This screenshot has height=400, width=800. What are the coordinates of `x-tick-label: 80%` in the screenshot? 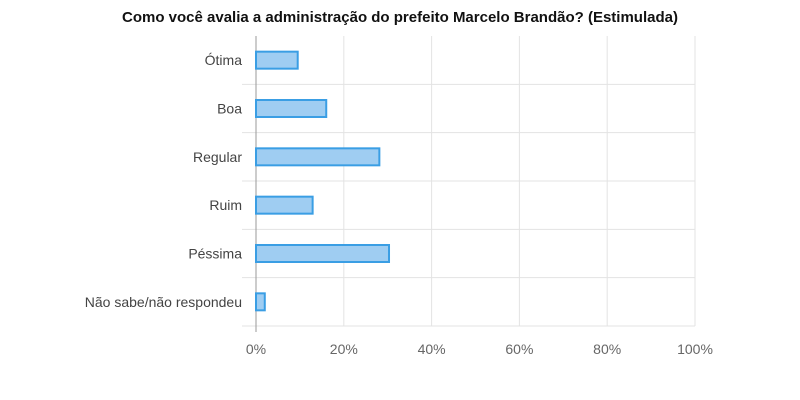 It's located at (607, 349).